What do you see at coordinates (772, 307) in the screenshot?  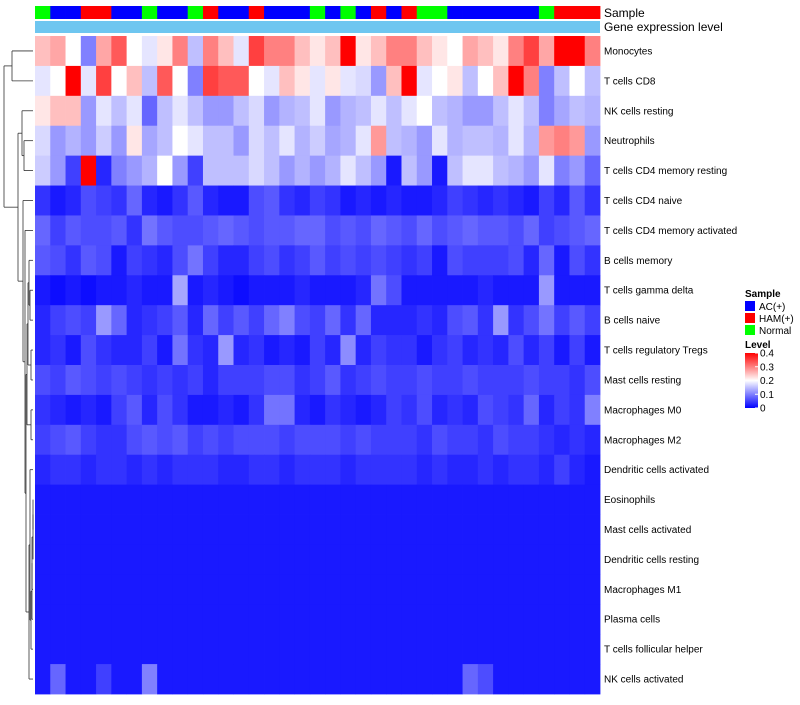 I see `sample-legend-label: AC(+)` at bounding box center [772, 307].